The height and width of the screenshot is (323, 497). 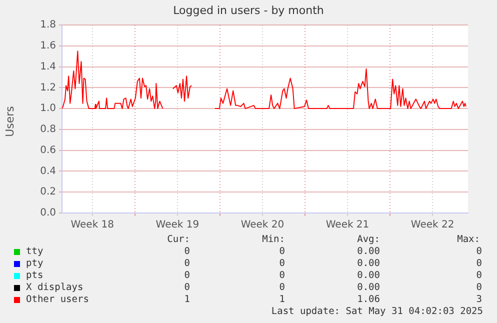 I want to click on y-tick-label: 1.2, so click(x=48, y=88).